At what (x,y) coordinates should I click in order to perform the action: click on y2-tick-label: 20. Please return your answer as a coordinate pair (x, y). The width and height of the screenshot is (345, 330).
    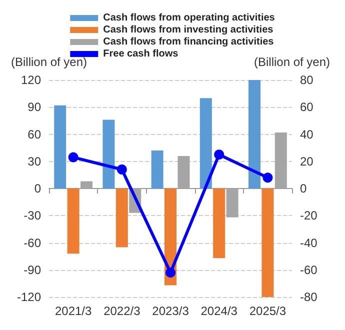
    Looking at the image, I should click on (307, 161).